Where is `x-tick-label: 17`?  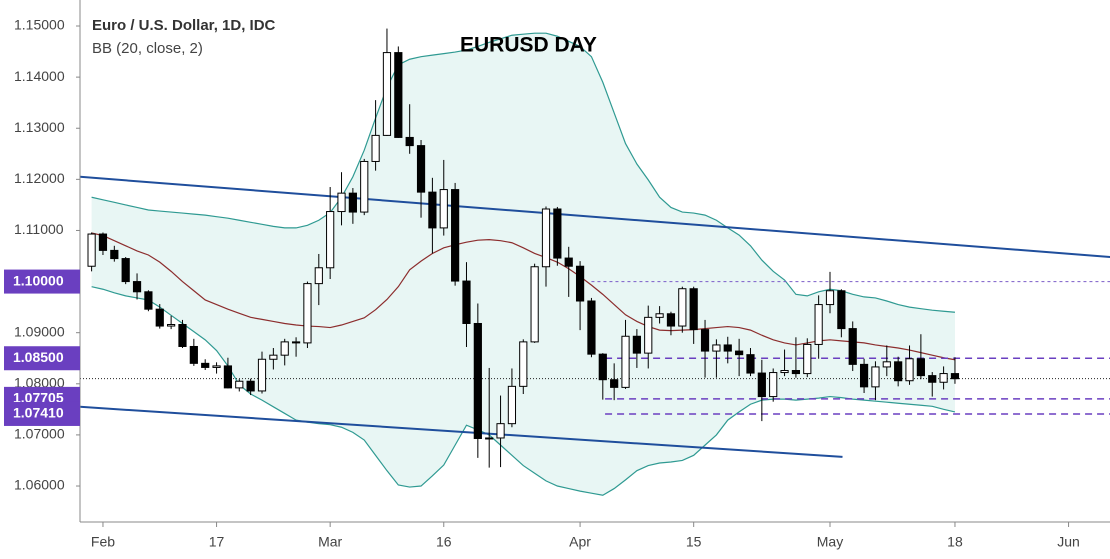 x-tick-label: 17 is located at coordinates (217, 542).